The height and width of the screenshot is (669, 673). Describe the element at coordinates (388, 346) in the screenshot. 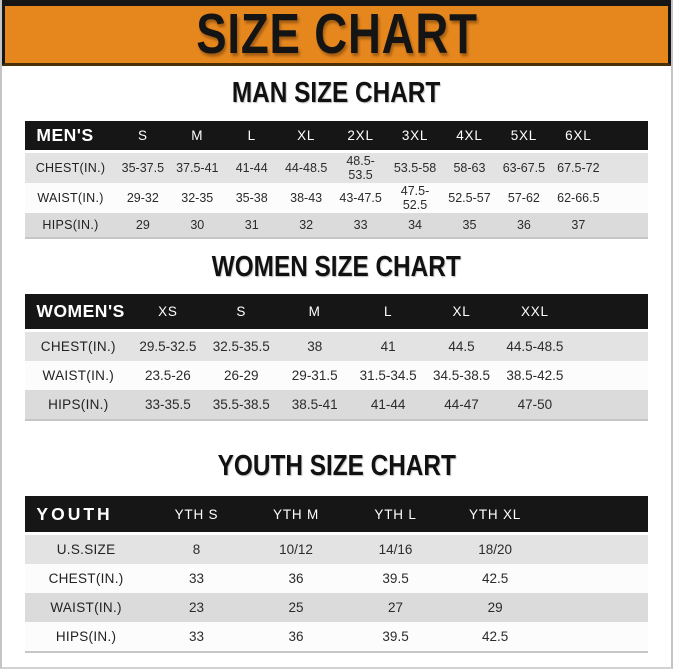

I see `value-cell: 41` at that location.